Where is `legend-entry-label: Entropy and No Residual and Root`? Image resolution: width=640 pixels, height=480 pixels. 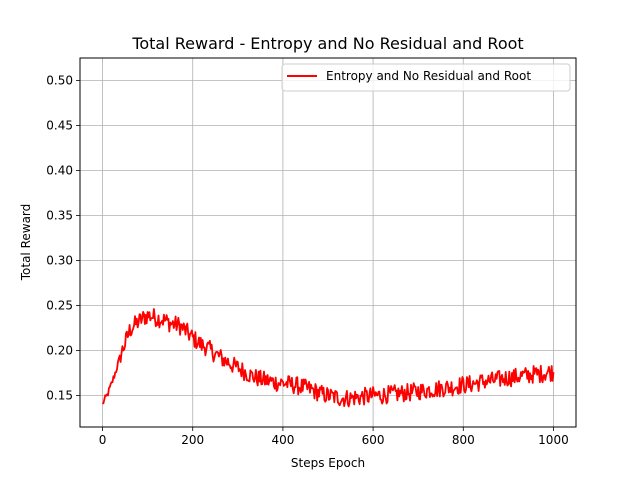 legend-entry-label: Entropy and No Residual and Root is located at coordinates (428, 76).